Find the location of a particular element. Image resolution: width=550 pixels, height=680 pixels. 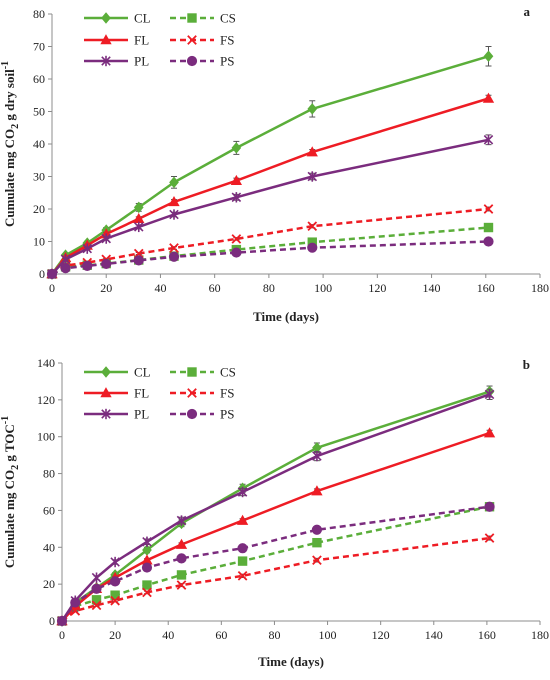

legend: CL CS FL FS PL PS is located at coordinates (160, 393).